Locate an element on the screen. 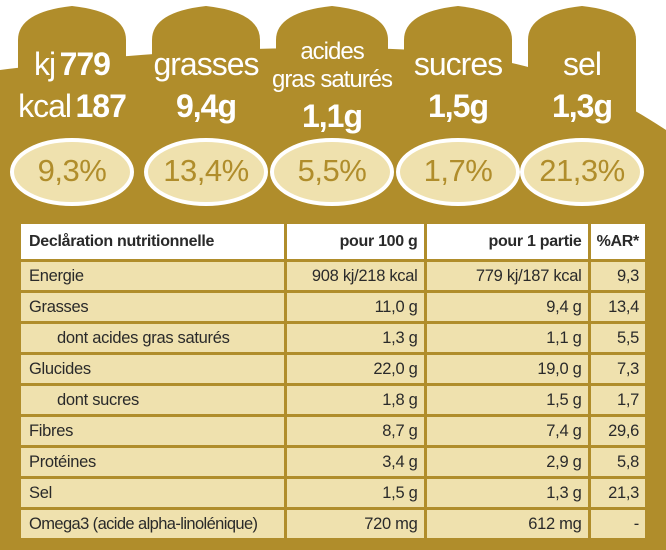 The height and width of the screenshot is (550, 666). row-label: Energie is located at coordinates (154, 276).